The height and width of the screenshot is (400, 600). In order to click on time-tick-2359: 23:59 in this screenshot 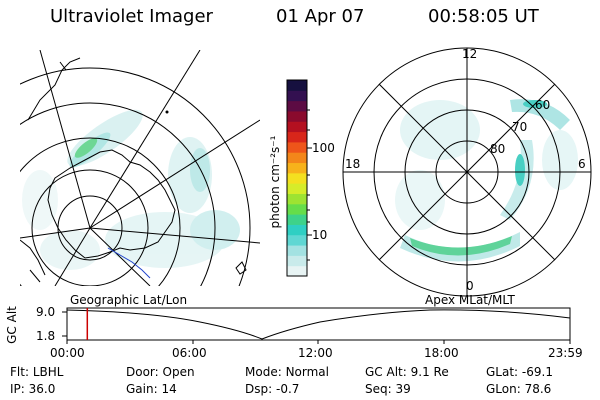, I will do `click(565, 353)`.